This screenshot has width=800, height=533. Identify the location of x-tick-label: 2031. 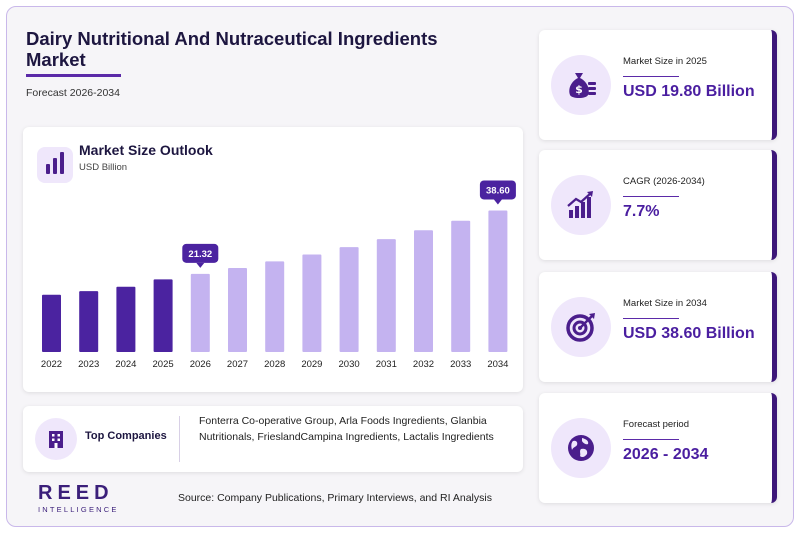
(386, 364).